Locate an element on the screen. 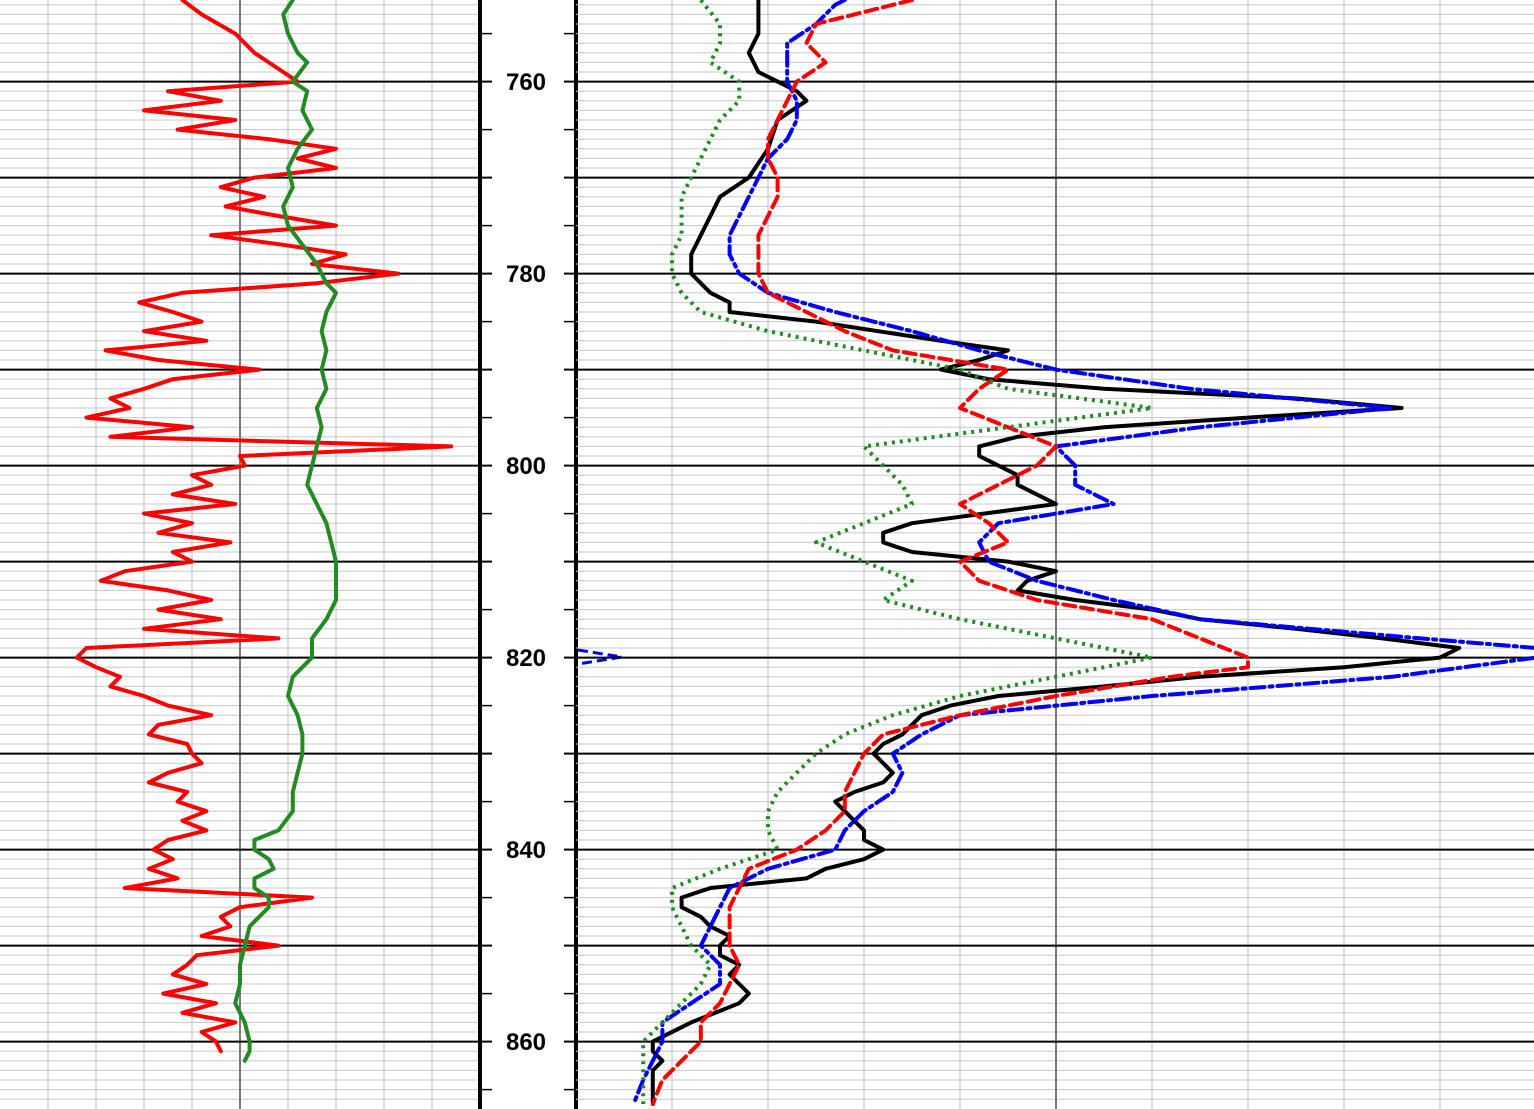 The image size is (1534, 1109). depth-label-760: 760 is located at coordinates (526, 82).